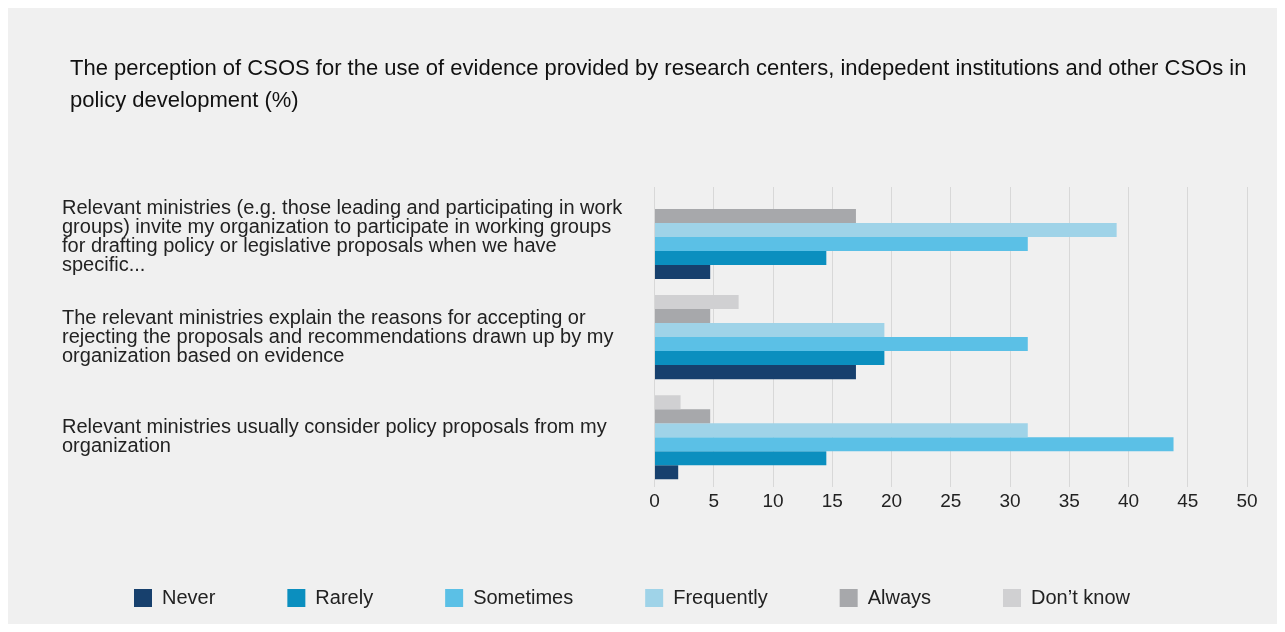 The height and width of the screenshot is (632, 1285). Describe the element at coordinates (899, 596) in the screenshot. I see `legend-label: Always` at that location.